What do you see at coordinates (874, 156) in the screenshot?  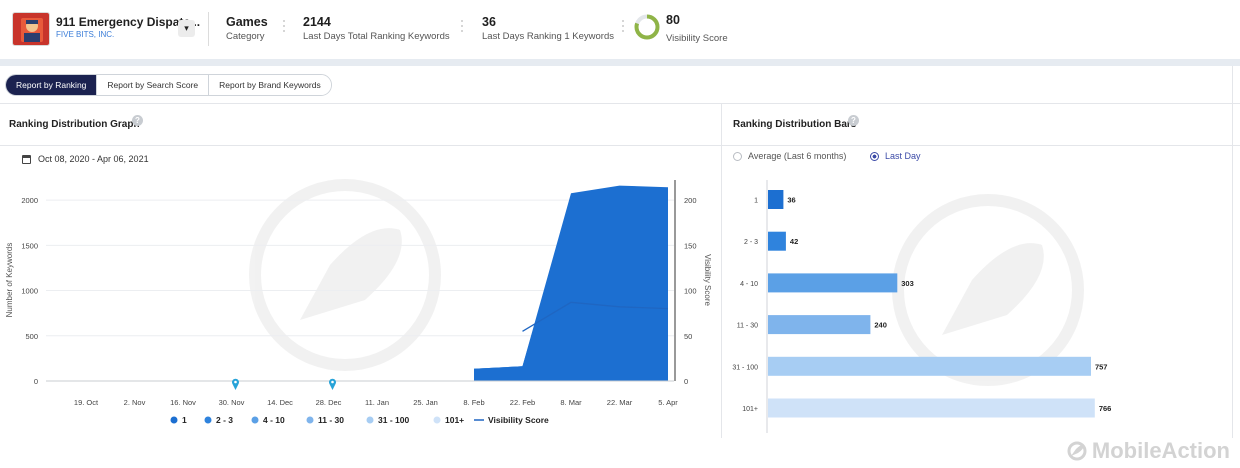 I see `radio-last-day` at bounding box center [874, 156].